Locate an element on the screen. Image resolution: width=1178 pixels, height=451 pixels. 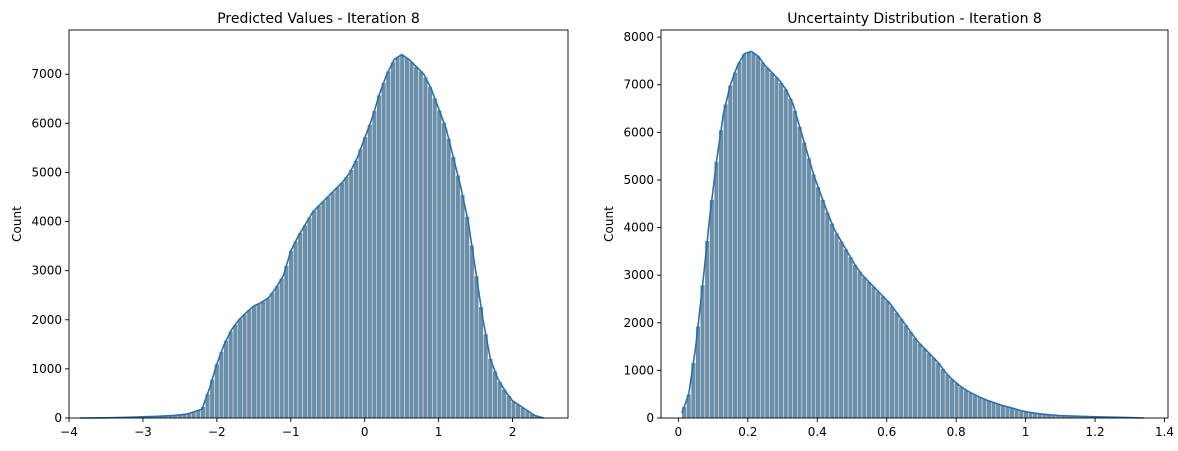
y-tick-label: 0 is located at coordinates (650, 418).